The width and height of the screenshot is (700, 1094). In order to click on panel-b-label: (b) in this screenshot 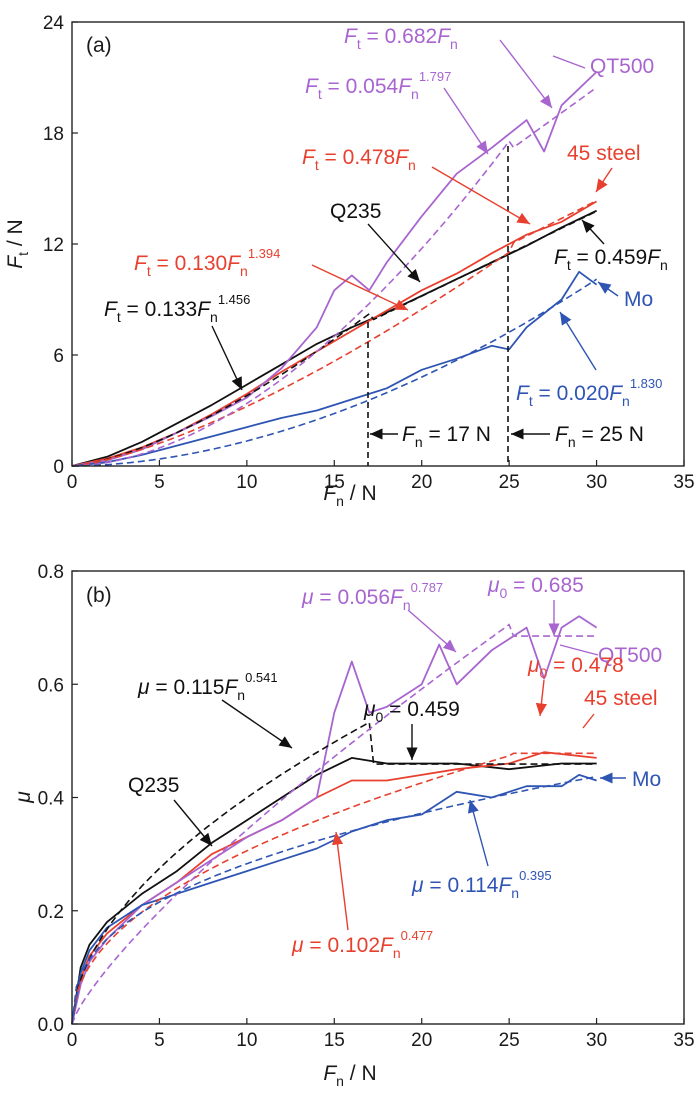, I will do `click(99, 595)`.